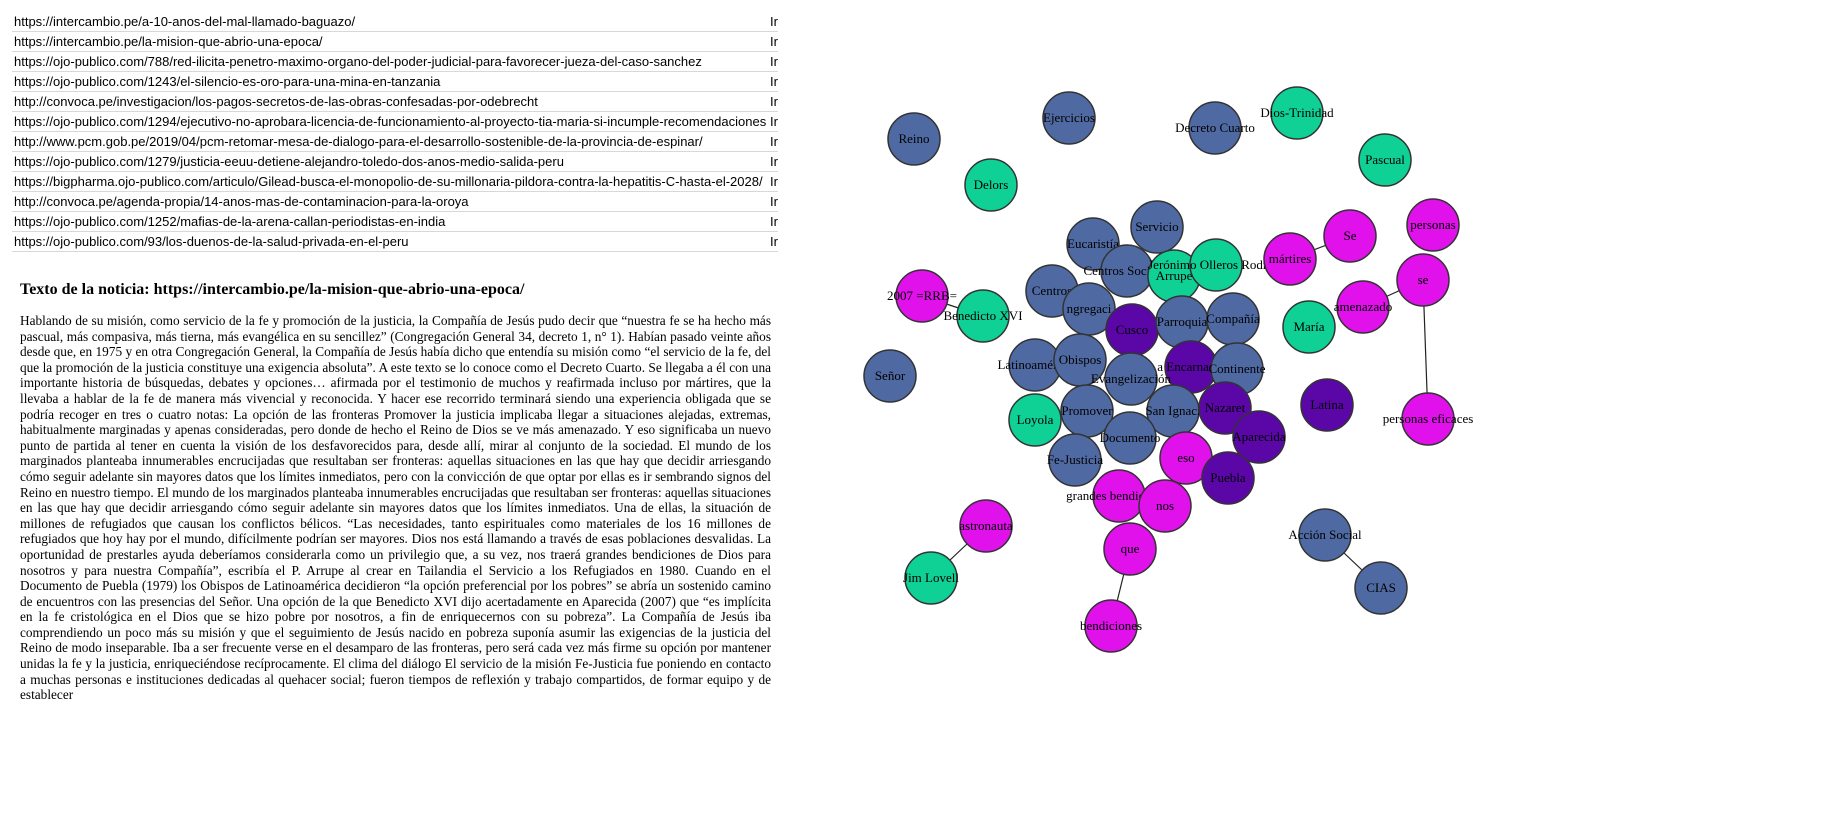  I want to click on graph-node-astronauta: astronauta, so click(986, 526).